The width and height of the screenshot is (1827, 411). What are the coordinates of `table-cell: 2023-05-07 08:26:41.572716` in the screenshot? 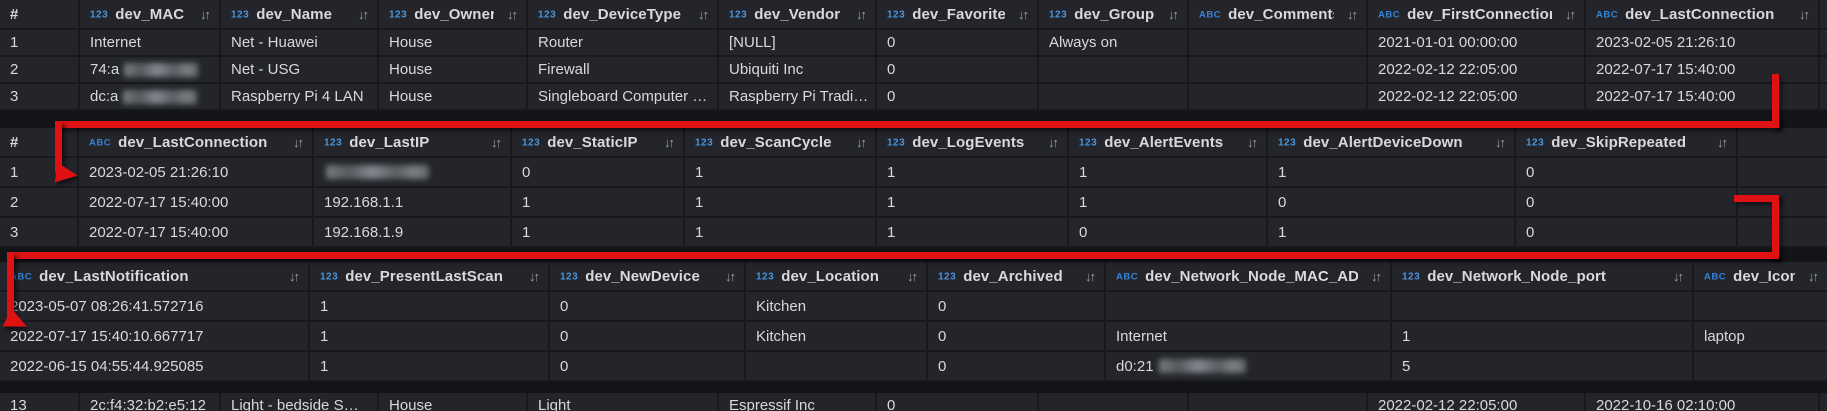 It's located at (155, 307).